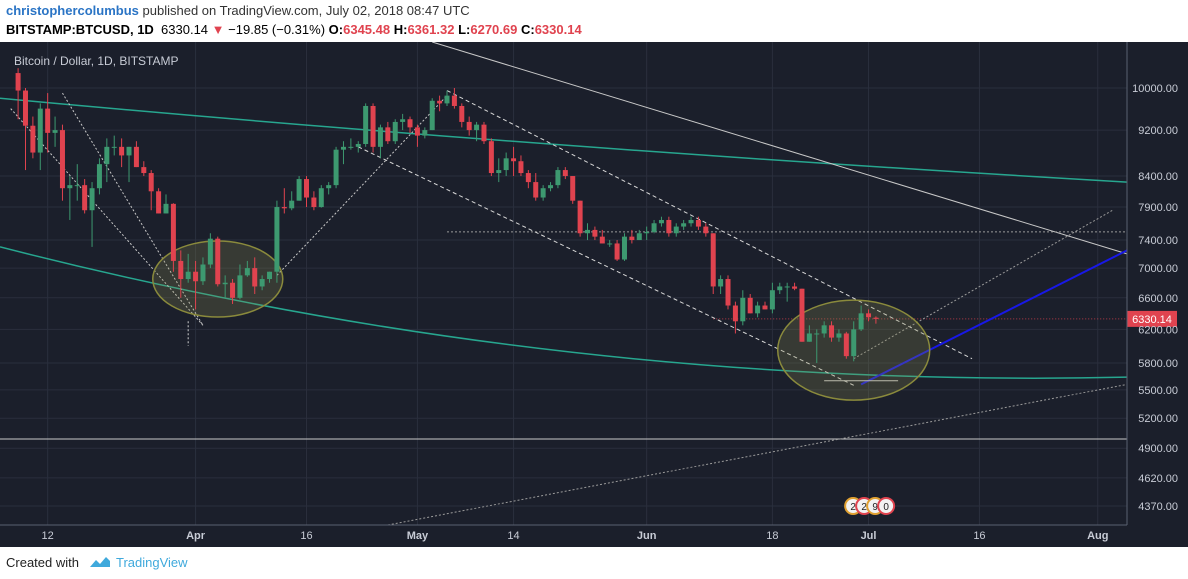  Describe the element at coordinates (1158, 391) in the screenshot. I see `y-tick-label: 5500.00` at that location.